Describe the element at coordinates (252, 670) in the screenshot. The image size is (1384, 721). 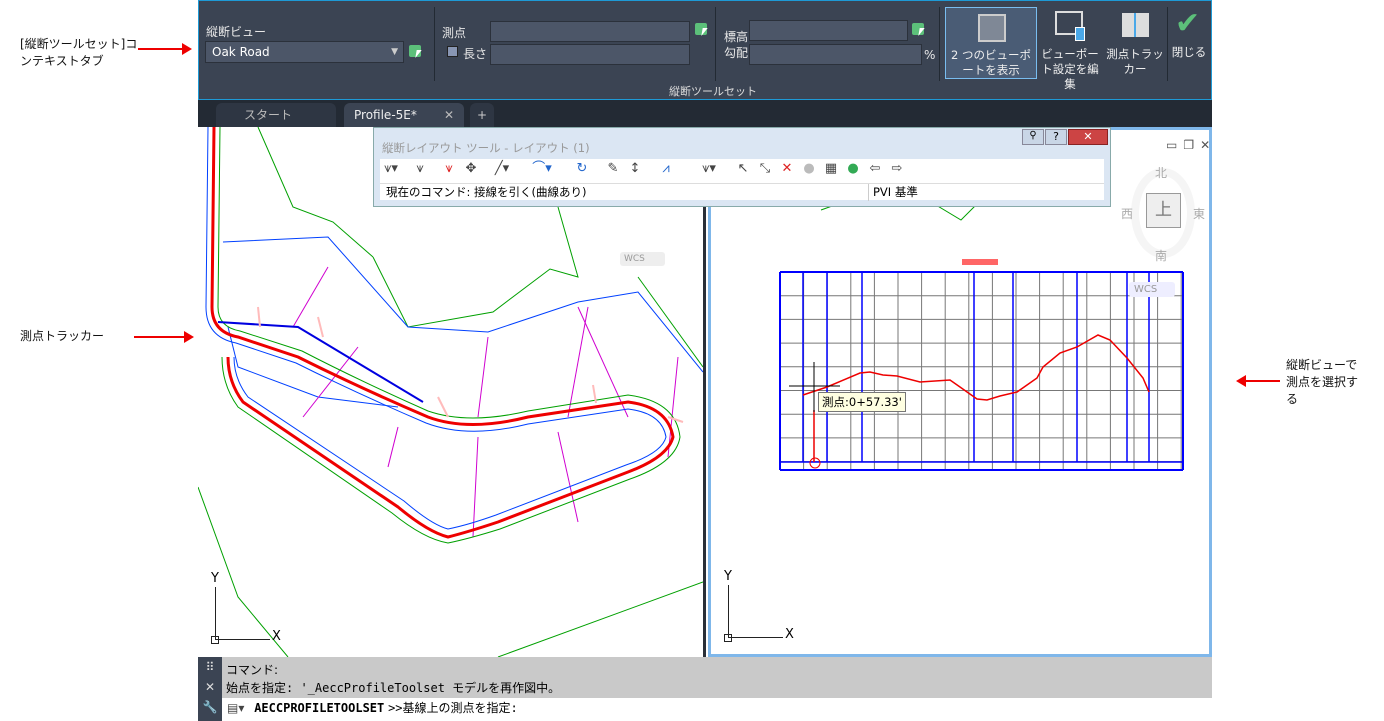
I see `command-history-1: コマンド:` at that location.